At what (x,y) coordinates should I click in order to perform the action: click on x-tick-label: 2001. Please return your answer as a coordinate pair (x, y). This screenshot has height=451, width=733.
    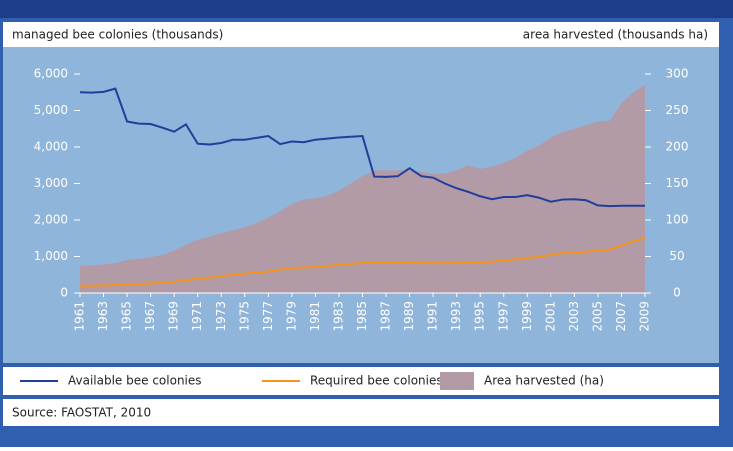
    Looking at the image, I should click on (550, 316).